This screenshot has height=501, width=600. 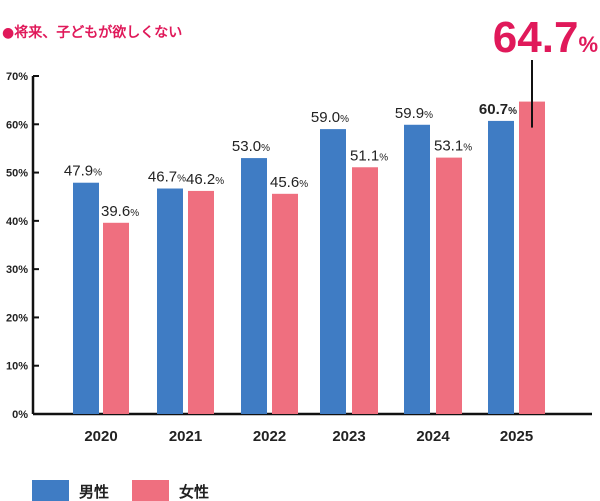 I want to click on bar-male-2025, so click(x=501, y=267).